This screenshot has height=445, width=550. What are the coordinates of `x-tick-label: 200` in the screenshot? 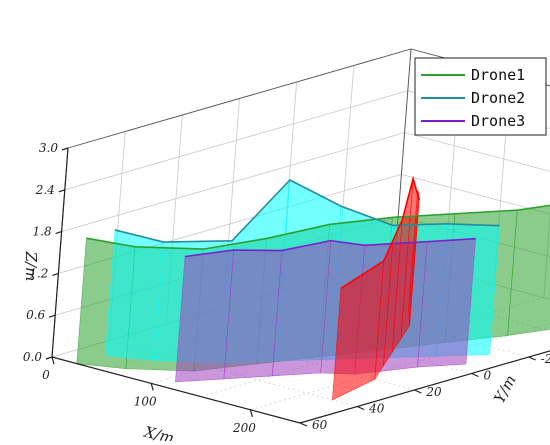 It's located at (244, 428).